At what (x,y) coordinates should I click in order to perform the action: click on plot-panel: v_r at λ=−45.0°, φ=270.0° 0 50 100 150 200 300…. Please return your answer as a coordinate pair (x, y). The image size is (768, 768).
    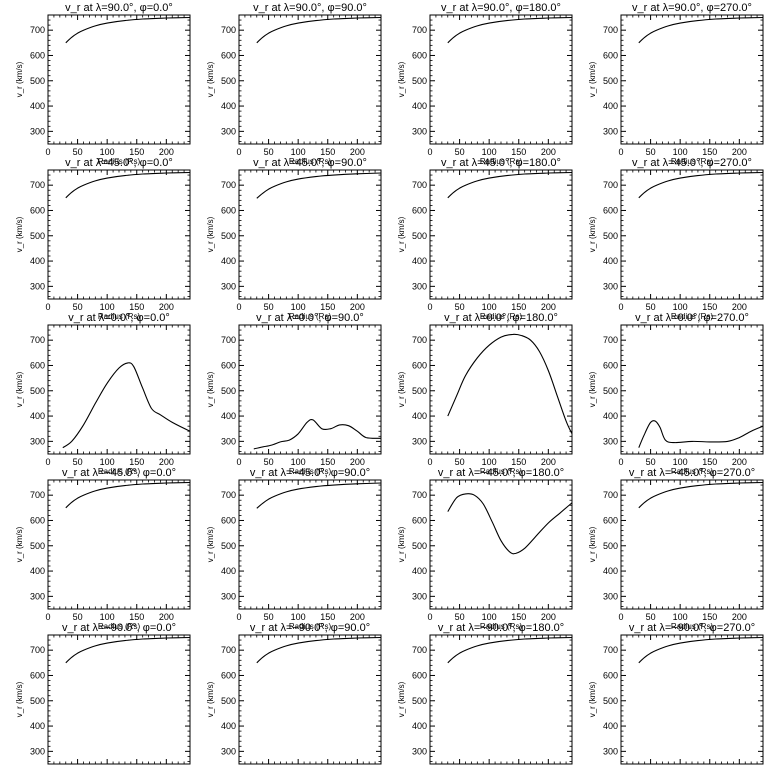
    Looking at the image, I should click on (676, 549).